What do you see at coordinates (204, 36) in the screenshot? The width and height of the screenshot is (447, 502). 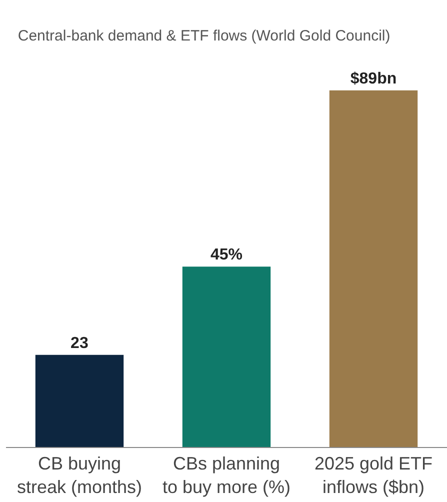 I see `chart-title: Central-bank demand & ETF flows (World Gold Council)` at bounding box center [204, 36].